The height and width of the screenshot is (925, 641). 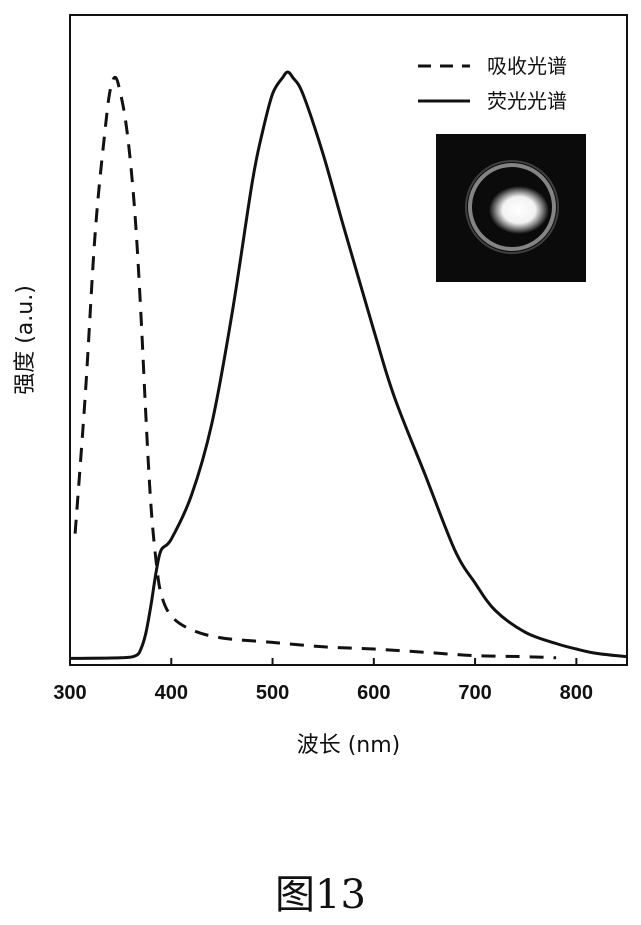 I want to click on y-axis-label: 强度 (a.u.), so click(x=25, y=340).